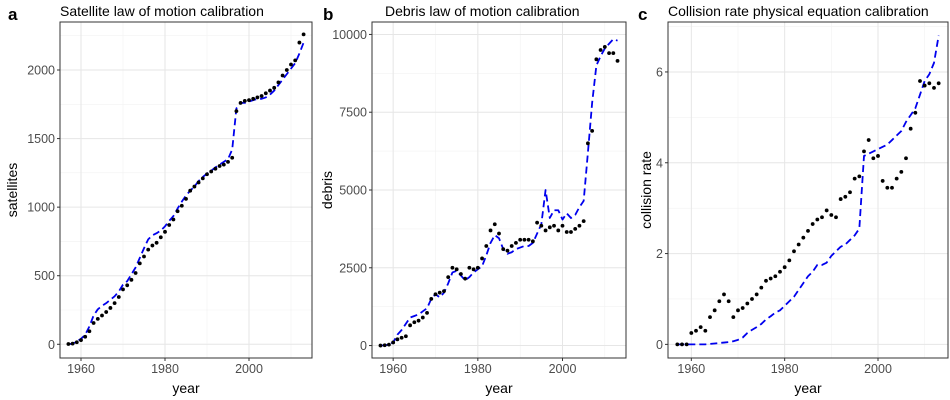 Image resolution: width=950 pixels, height=400 pixels. I want to click on y-tick-label: 7500, so click(353, 113).